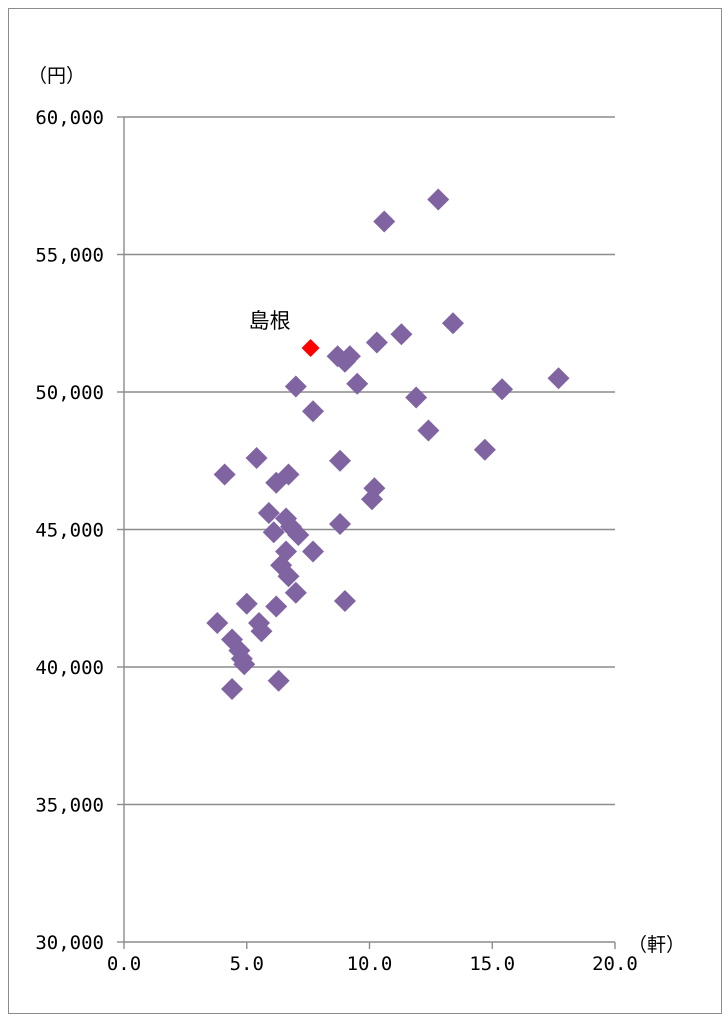 The image size is (722, 1014). Describe the element at coordinates (492, 964) in the screenshot. I see `x-tick-label: 15.0` at that location.